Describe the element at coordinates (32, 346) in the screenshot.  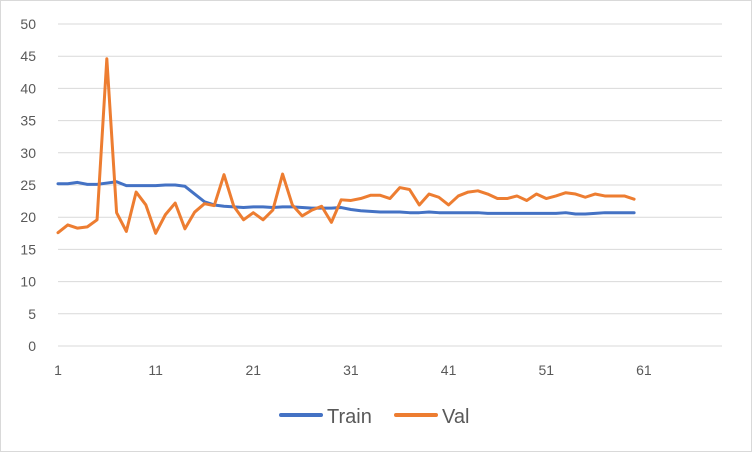
I see `y-tick-label: 0` at that location.